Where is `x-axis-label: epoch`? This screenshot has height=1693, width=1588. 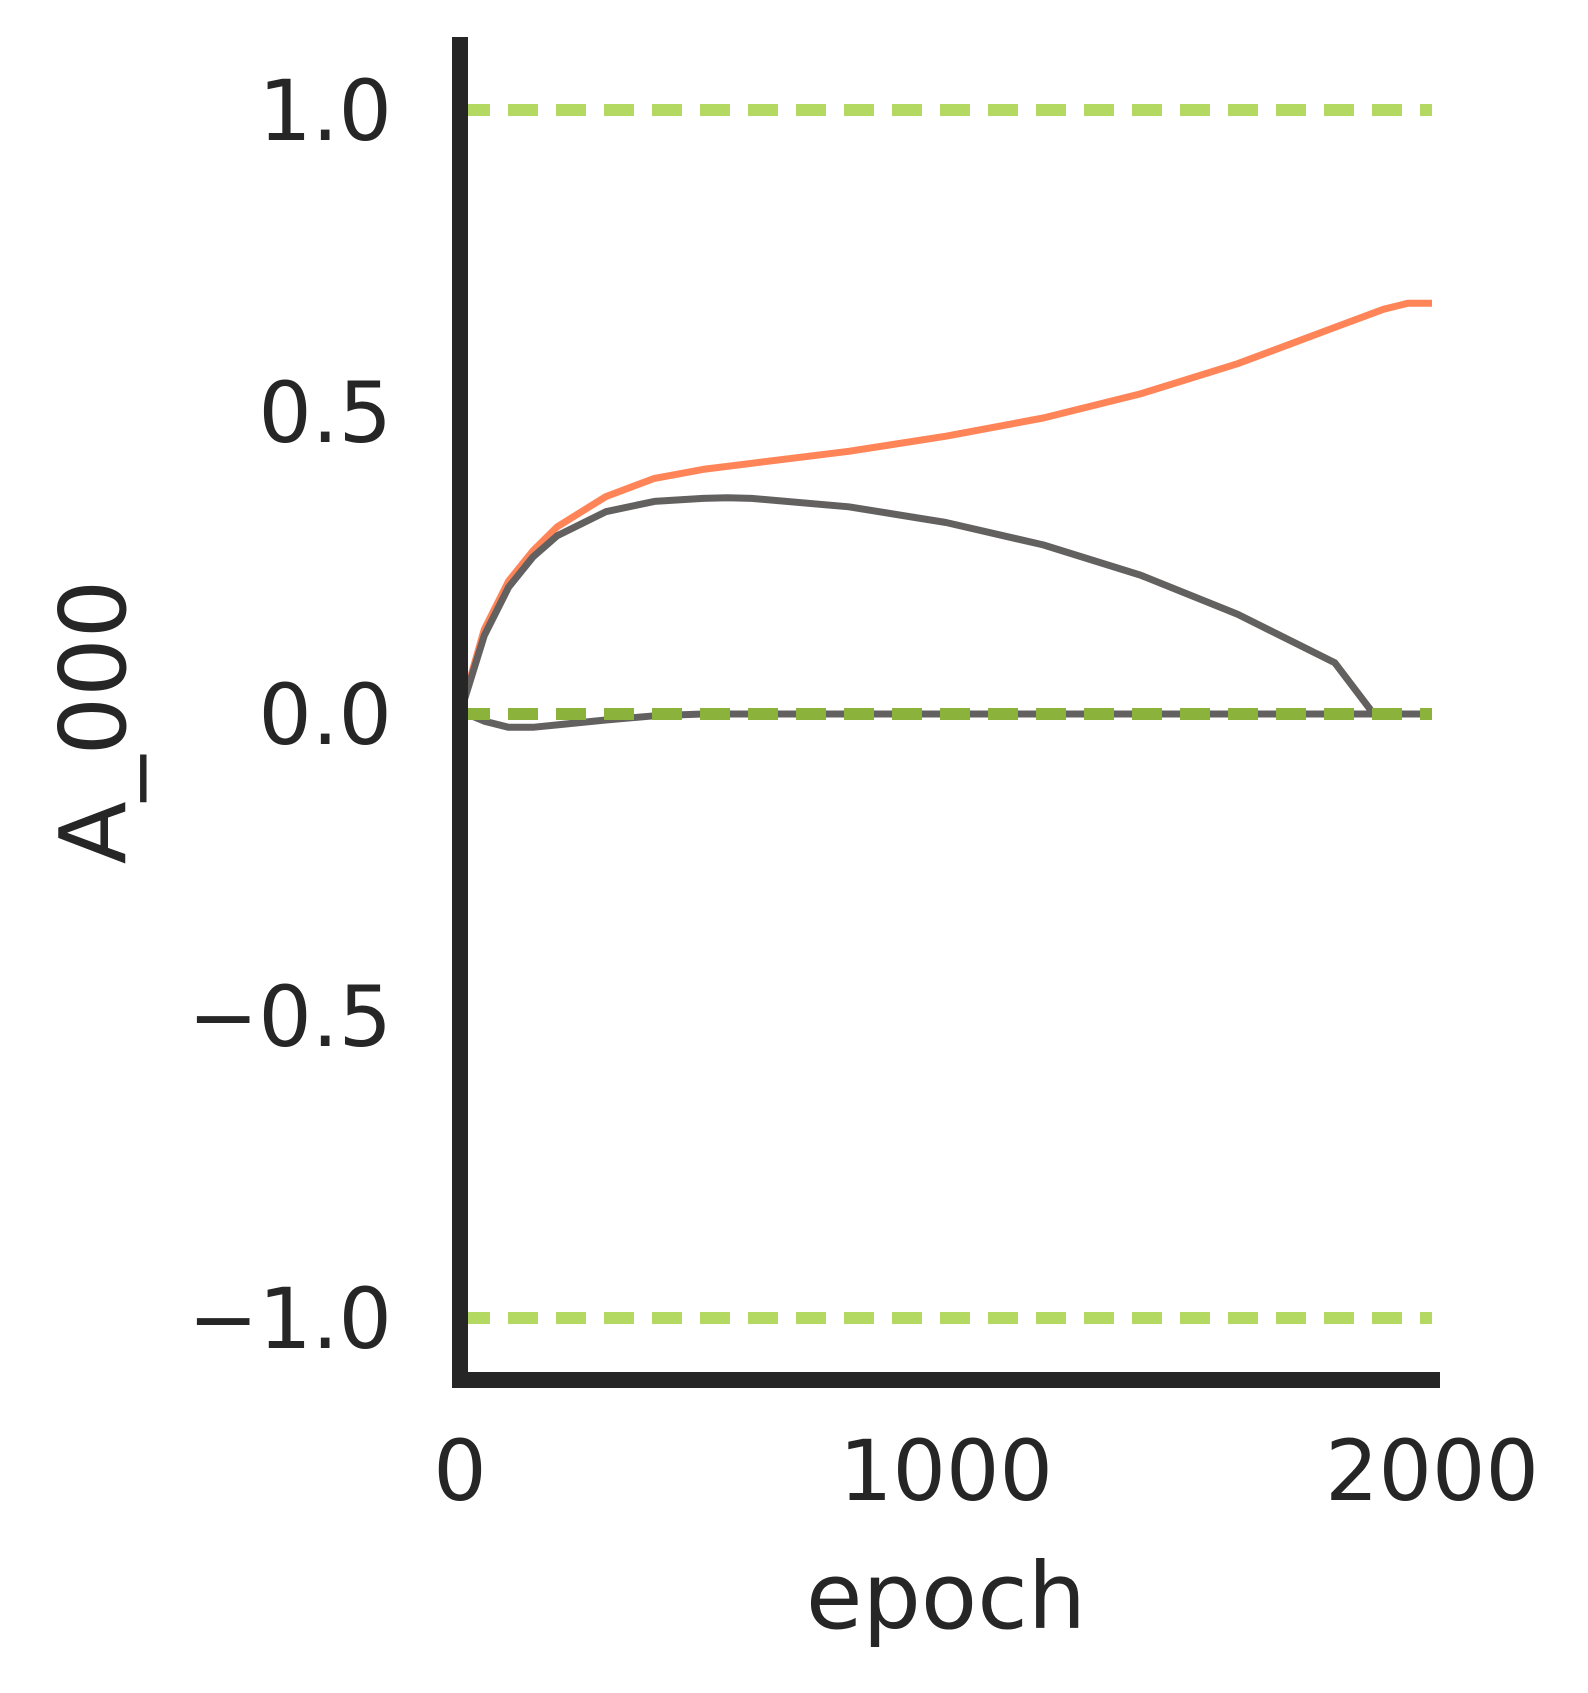 x-axis-label: epoch is located at coordinates (946, 1596).